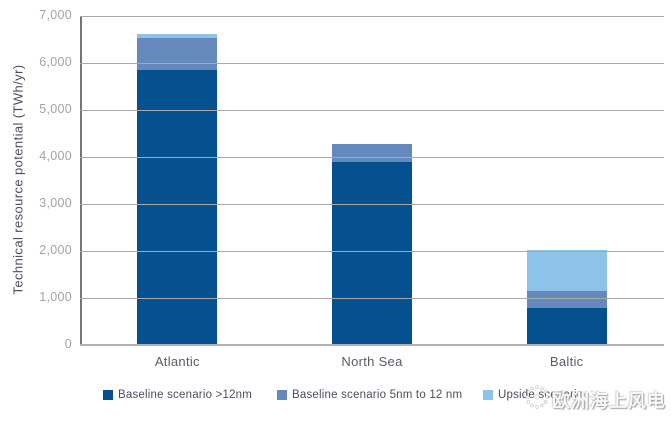  I want to click on legend-label: Baseline scenario >12nm, so click(185, 395).